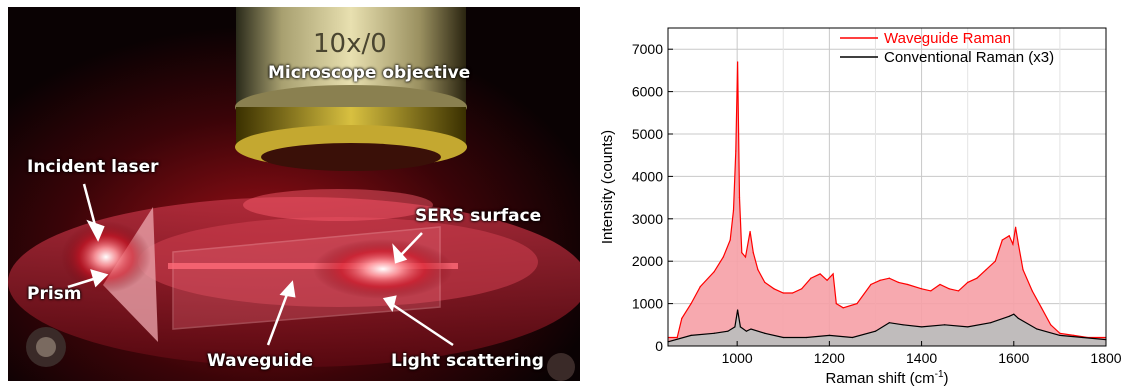 The width and height of the screenshot is (1126, 388). Describe the element at coordinates (921, 358) in the screenshot. I see `x-tick-label: 1400` at that location.